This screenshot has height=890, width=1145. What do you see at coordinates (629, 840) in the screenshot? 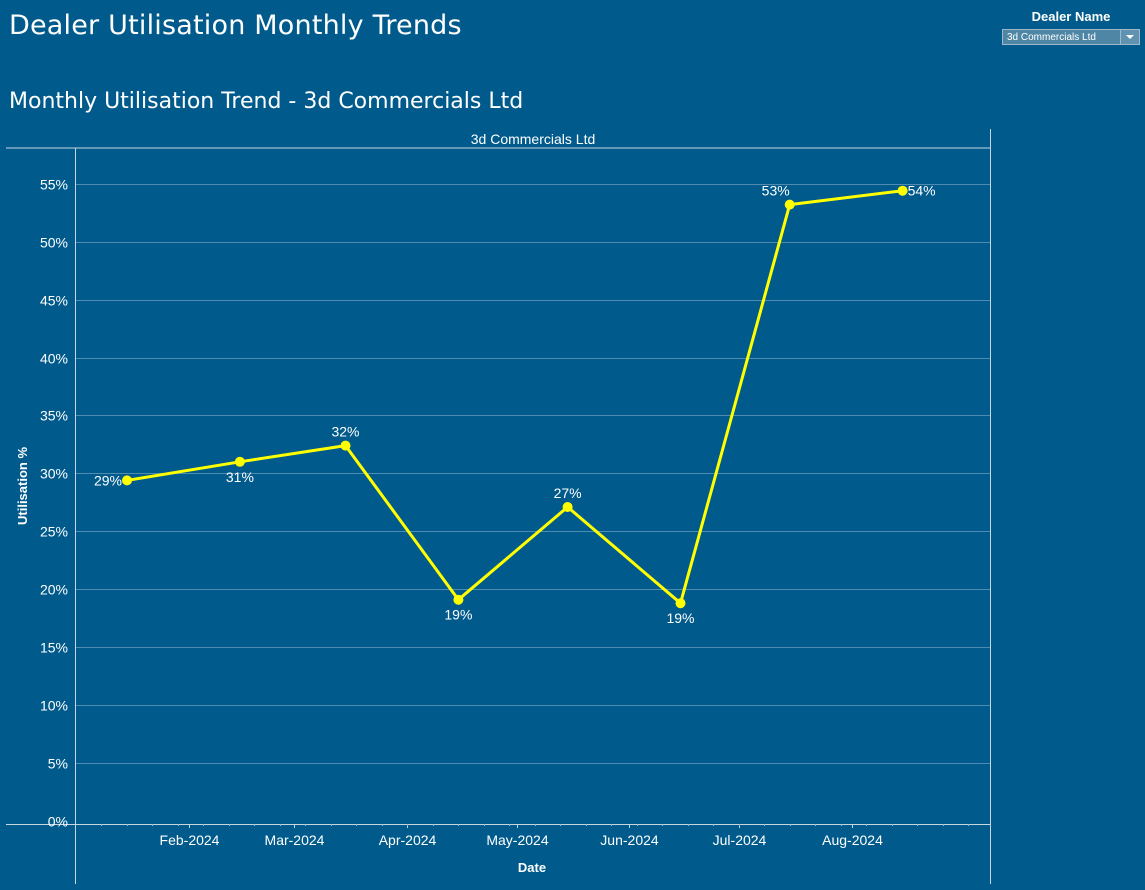
I see `x-tick-label: Jun-2024` at bounding box center [629, 840].